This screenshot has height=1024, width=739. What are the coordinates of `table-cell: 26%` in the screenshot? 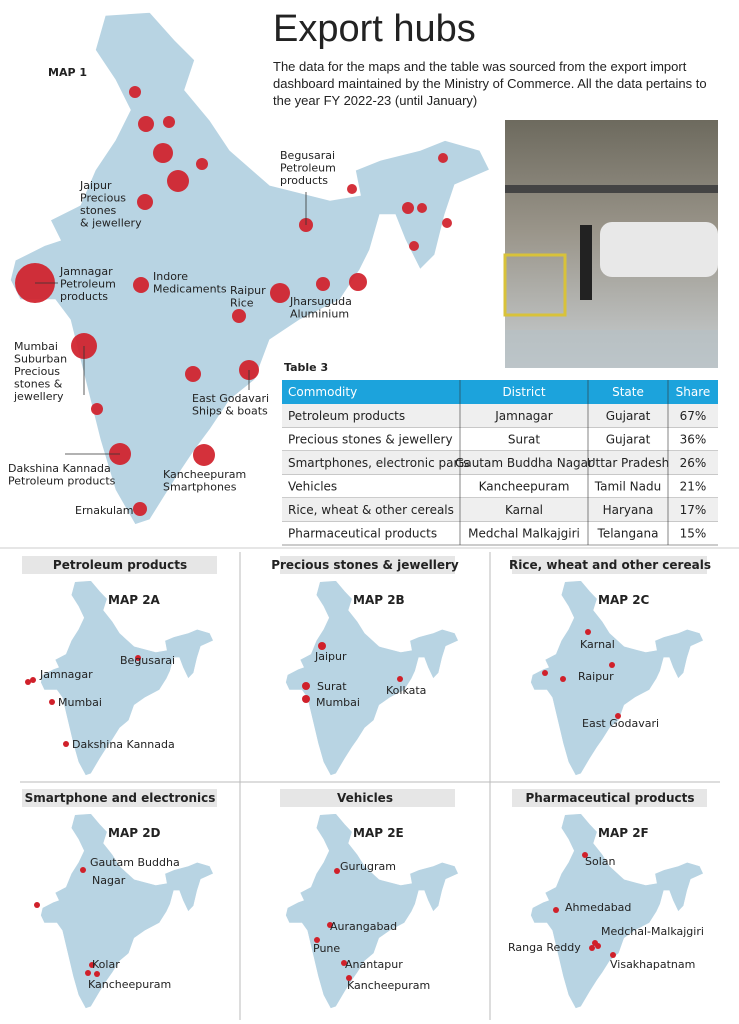 It's located at (693, 463).